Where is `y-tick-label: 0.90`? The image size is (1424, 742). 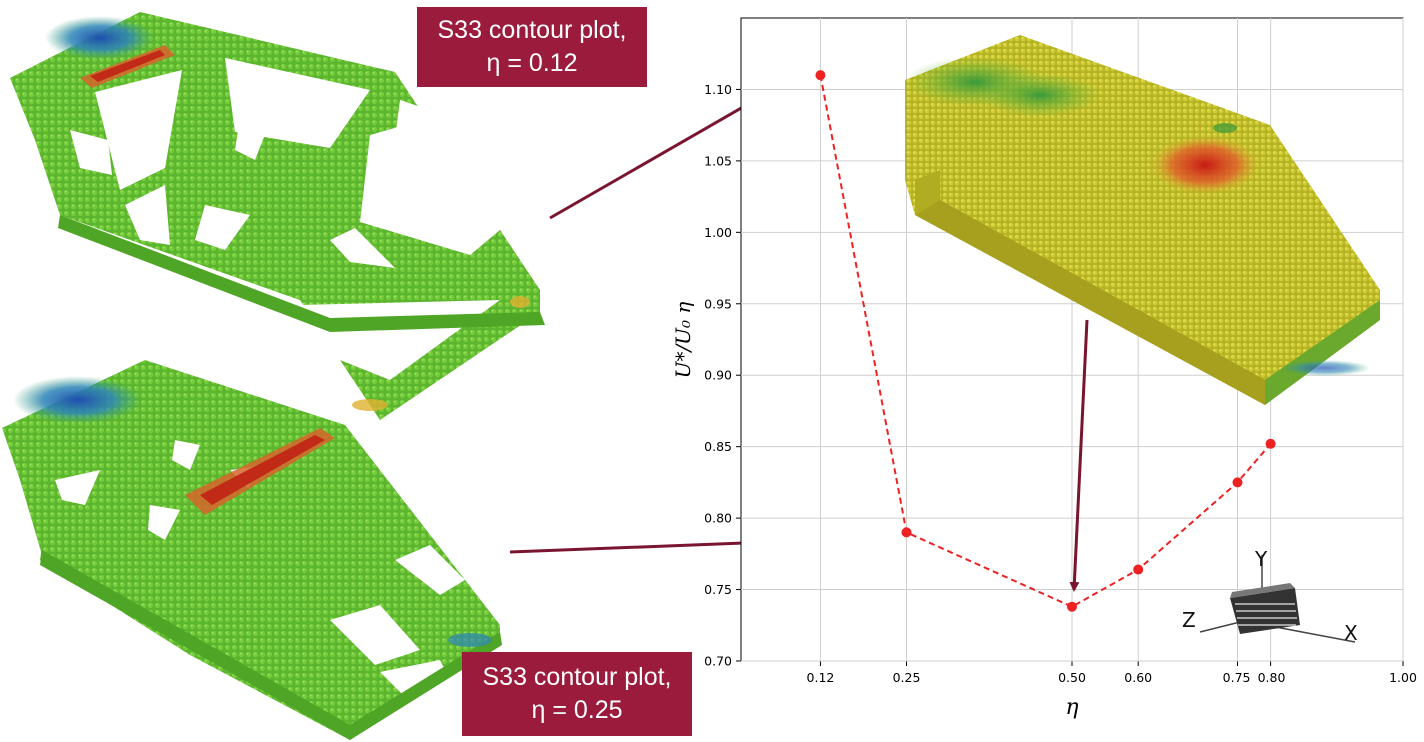
y-tick-label: 0.90 is located at coordinates (718, 375).